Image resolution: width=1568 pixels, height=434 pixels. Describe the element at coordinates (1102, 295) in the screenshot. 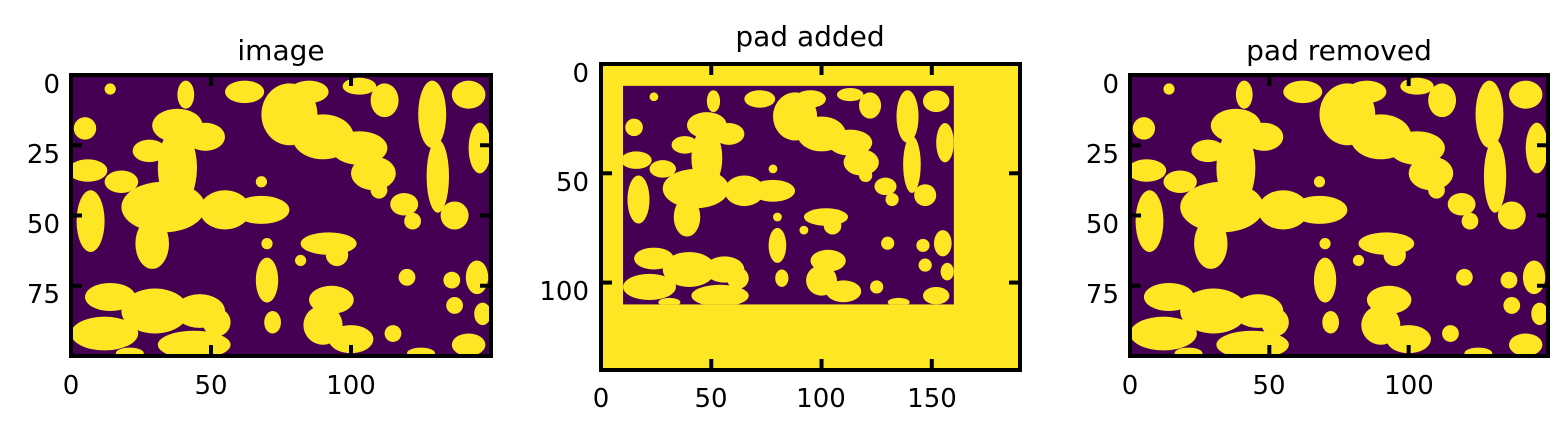

I see `ytick-label: 75` at that location.